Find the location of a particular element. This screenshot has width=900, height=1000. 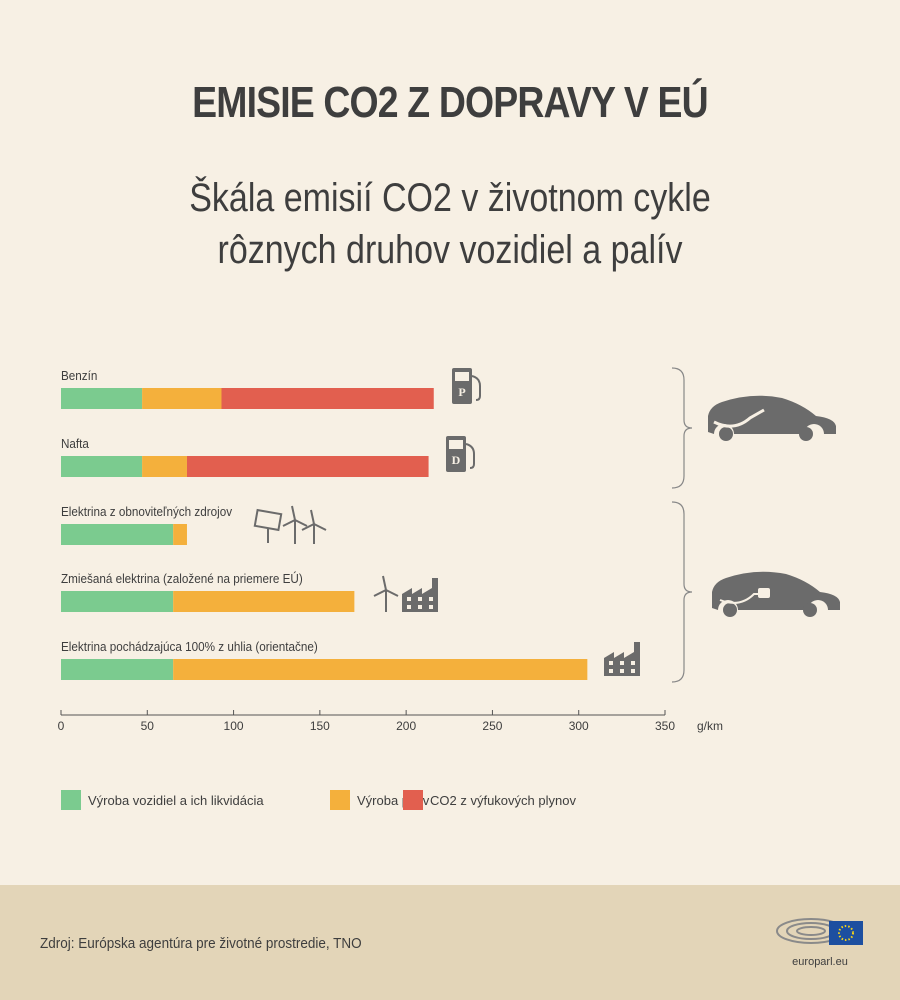

electric-car-icon is located at coordinates (776, 594).